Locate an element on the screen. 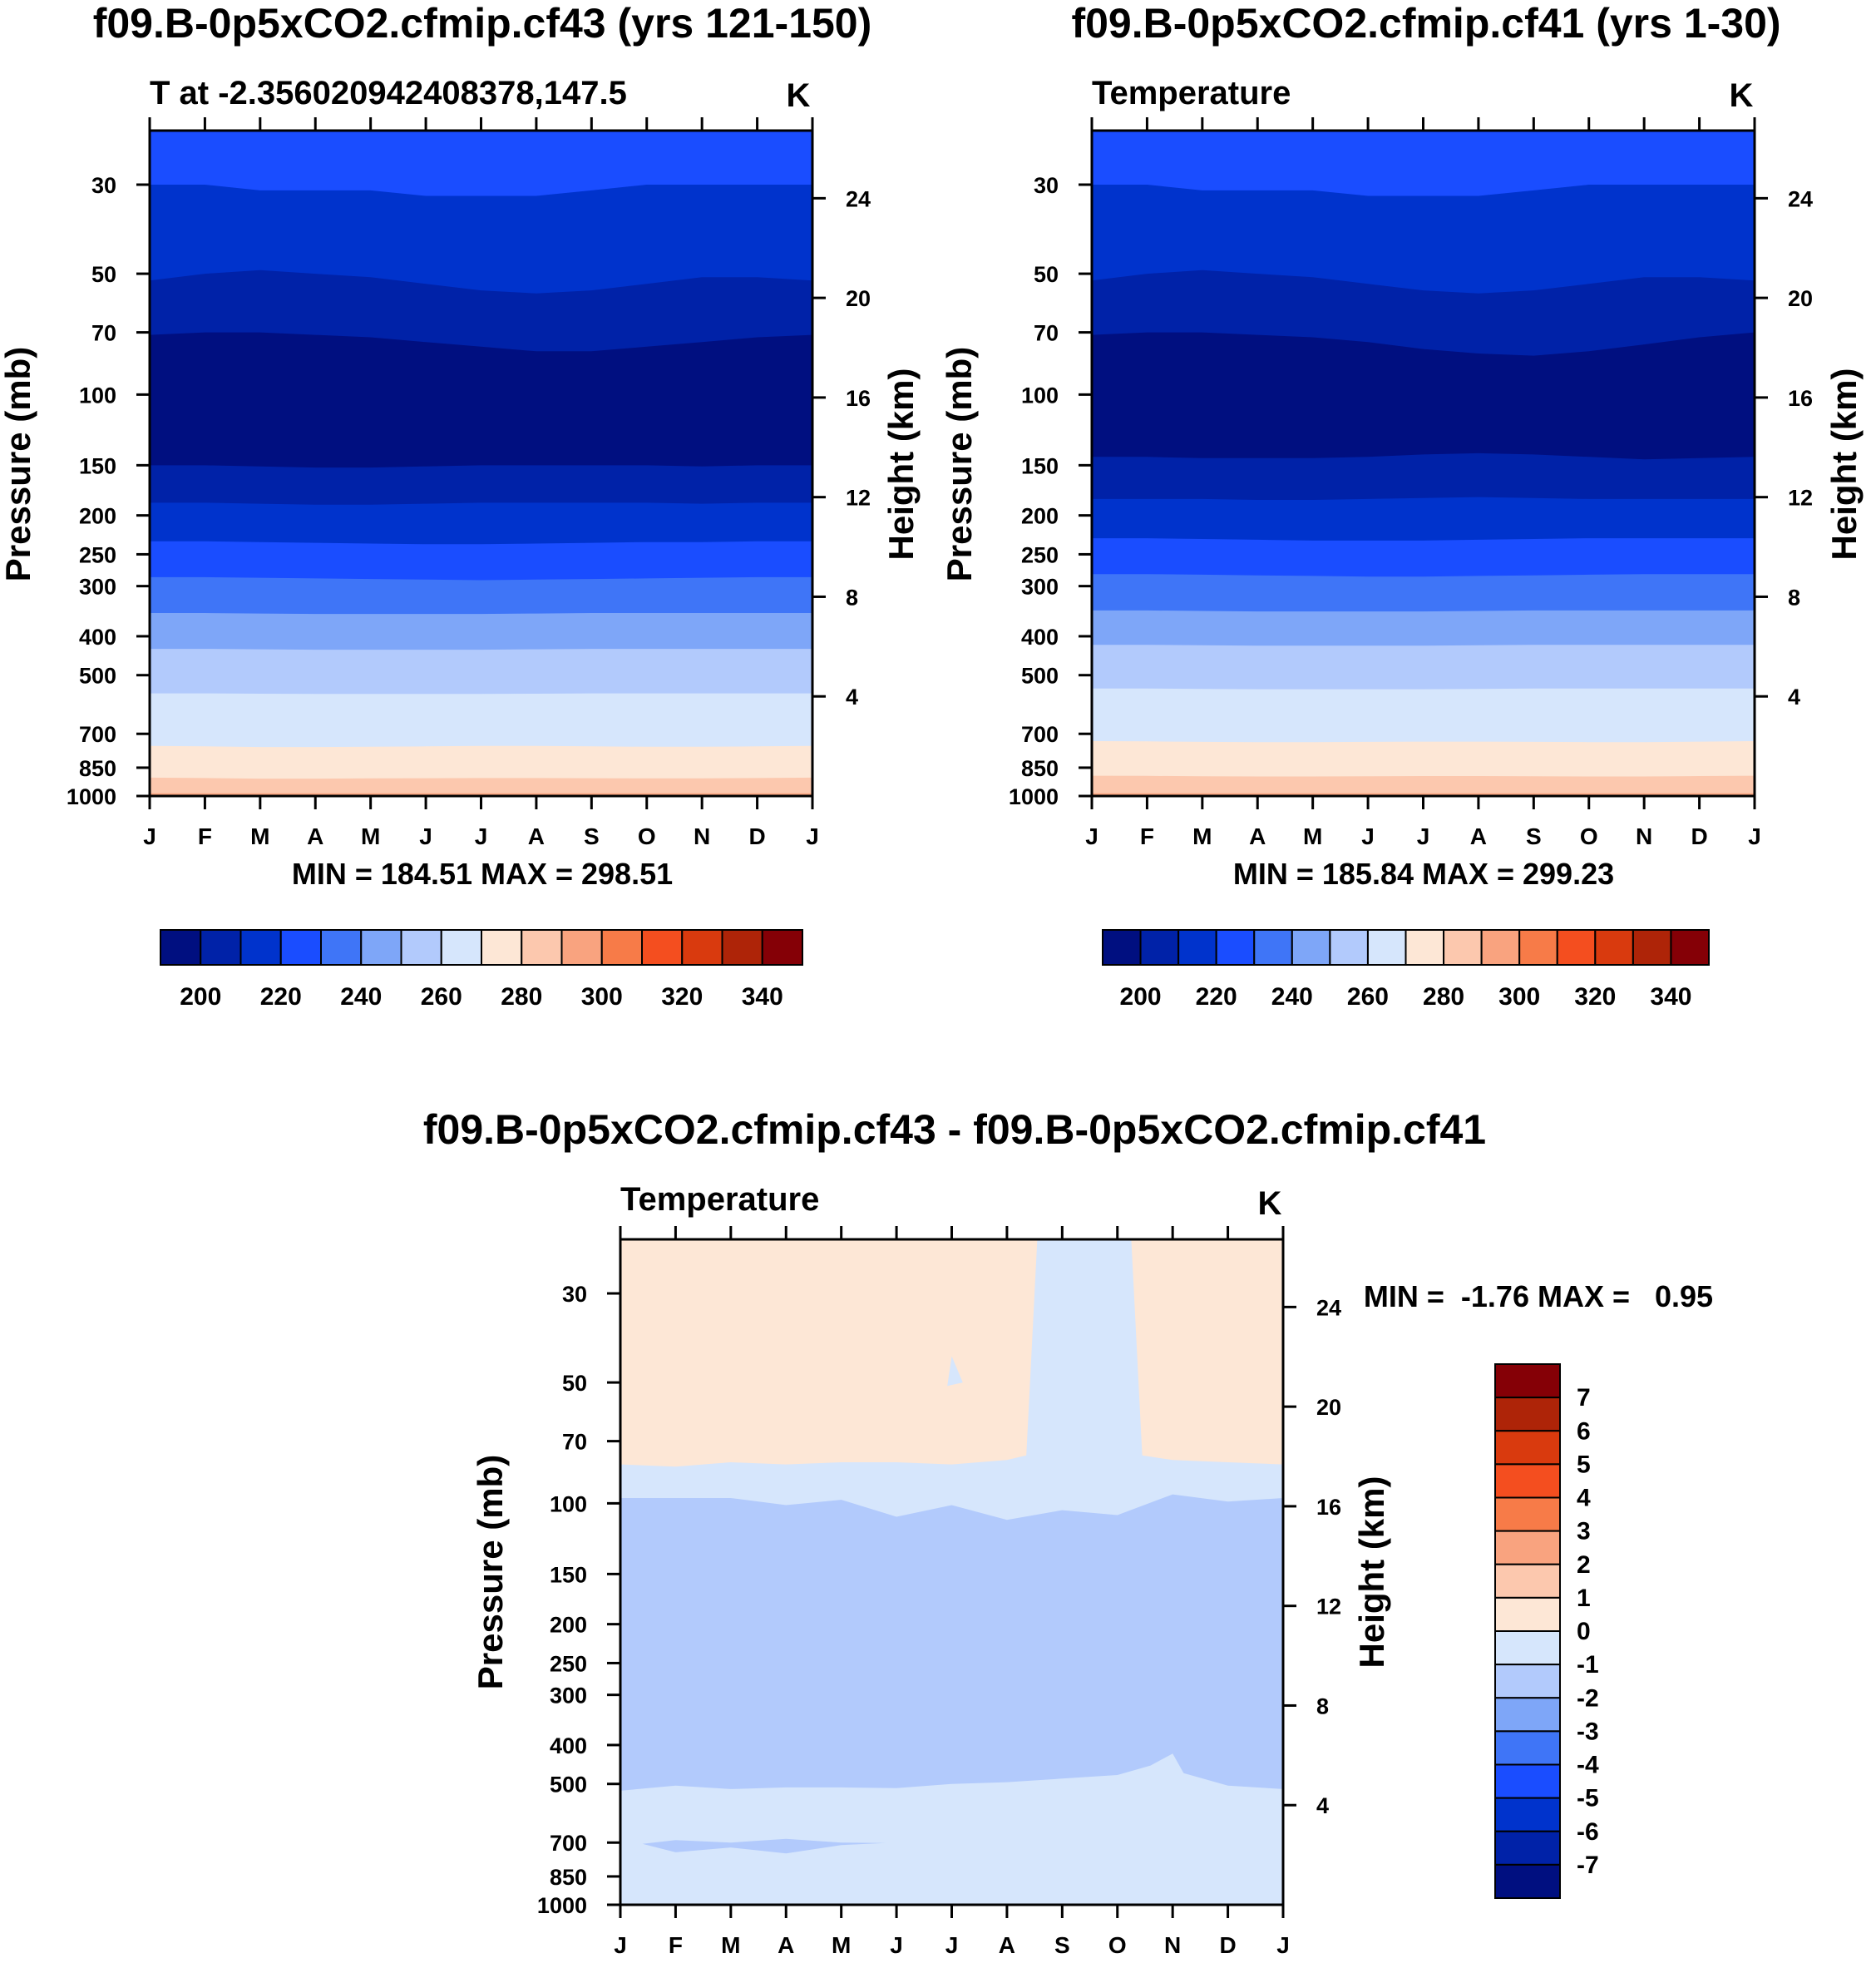 Image resolution: width=1876 pixels, height=1963 pixels. y-tick-label: 50 is located at coordinates (574, 1383).